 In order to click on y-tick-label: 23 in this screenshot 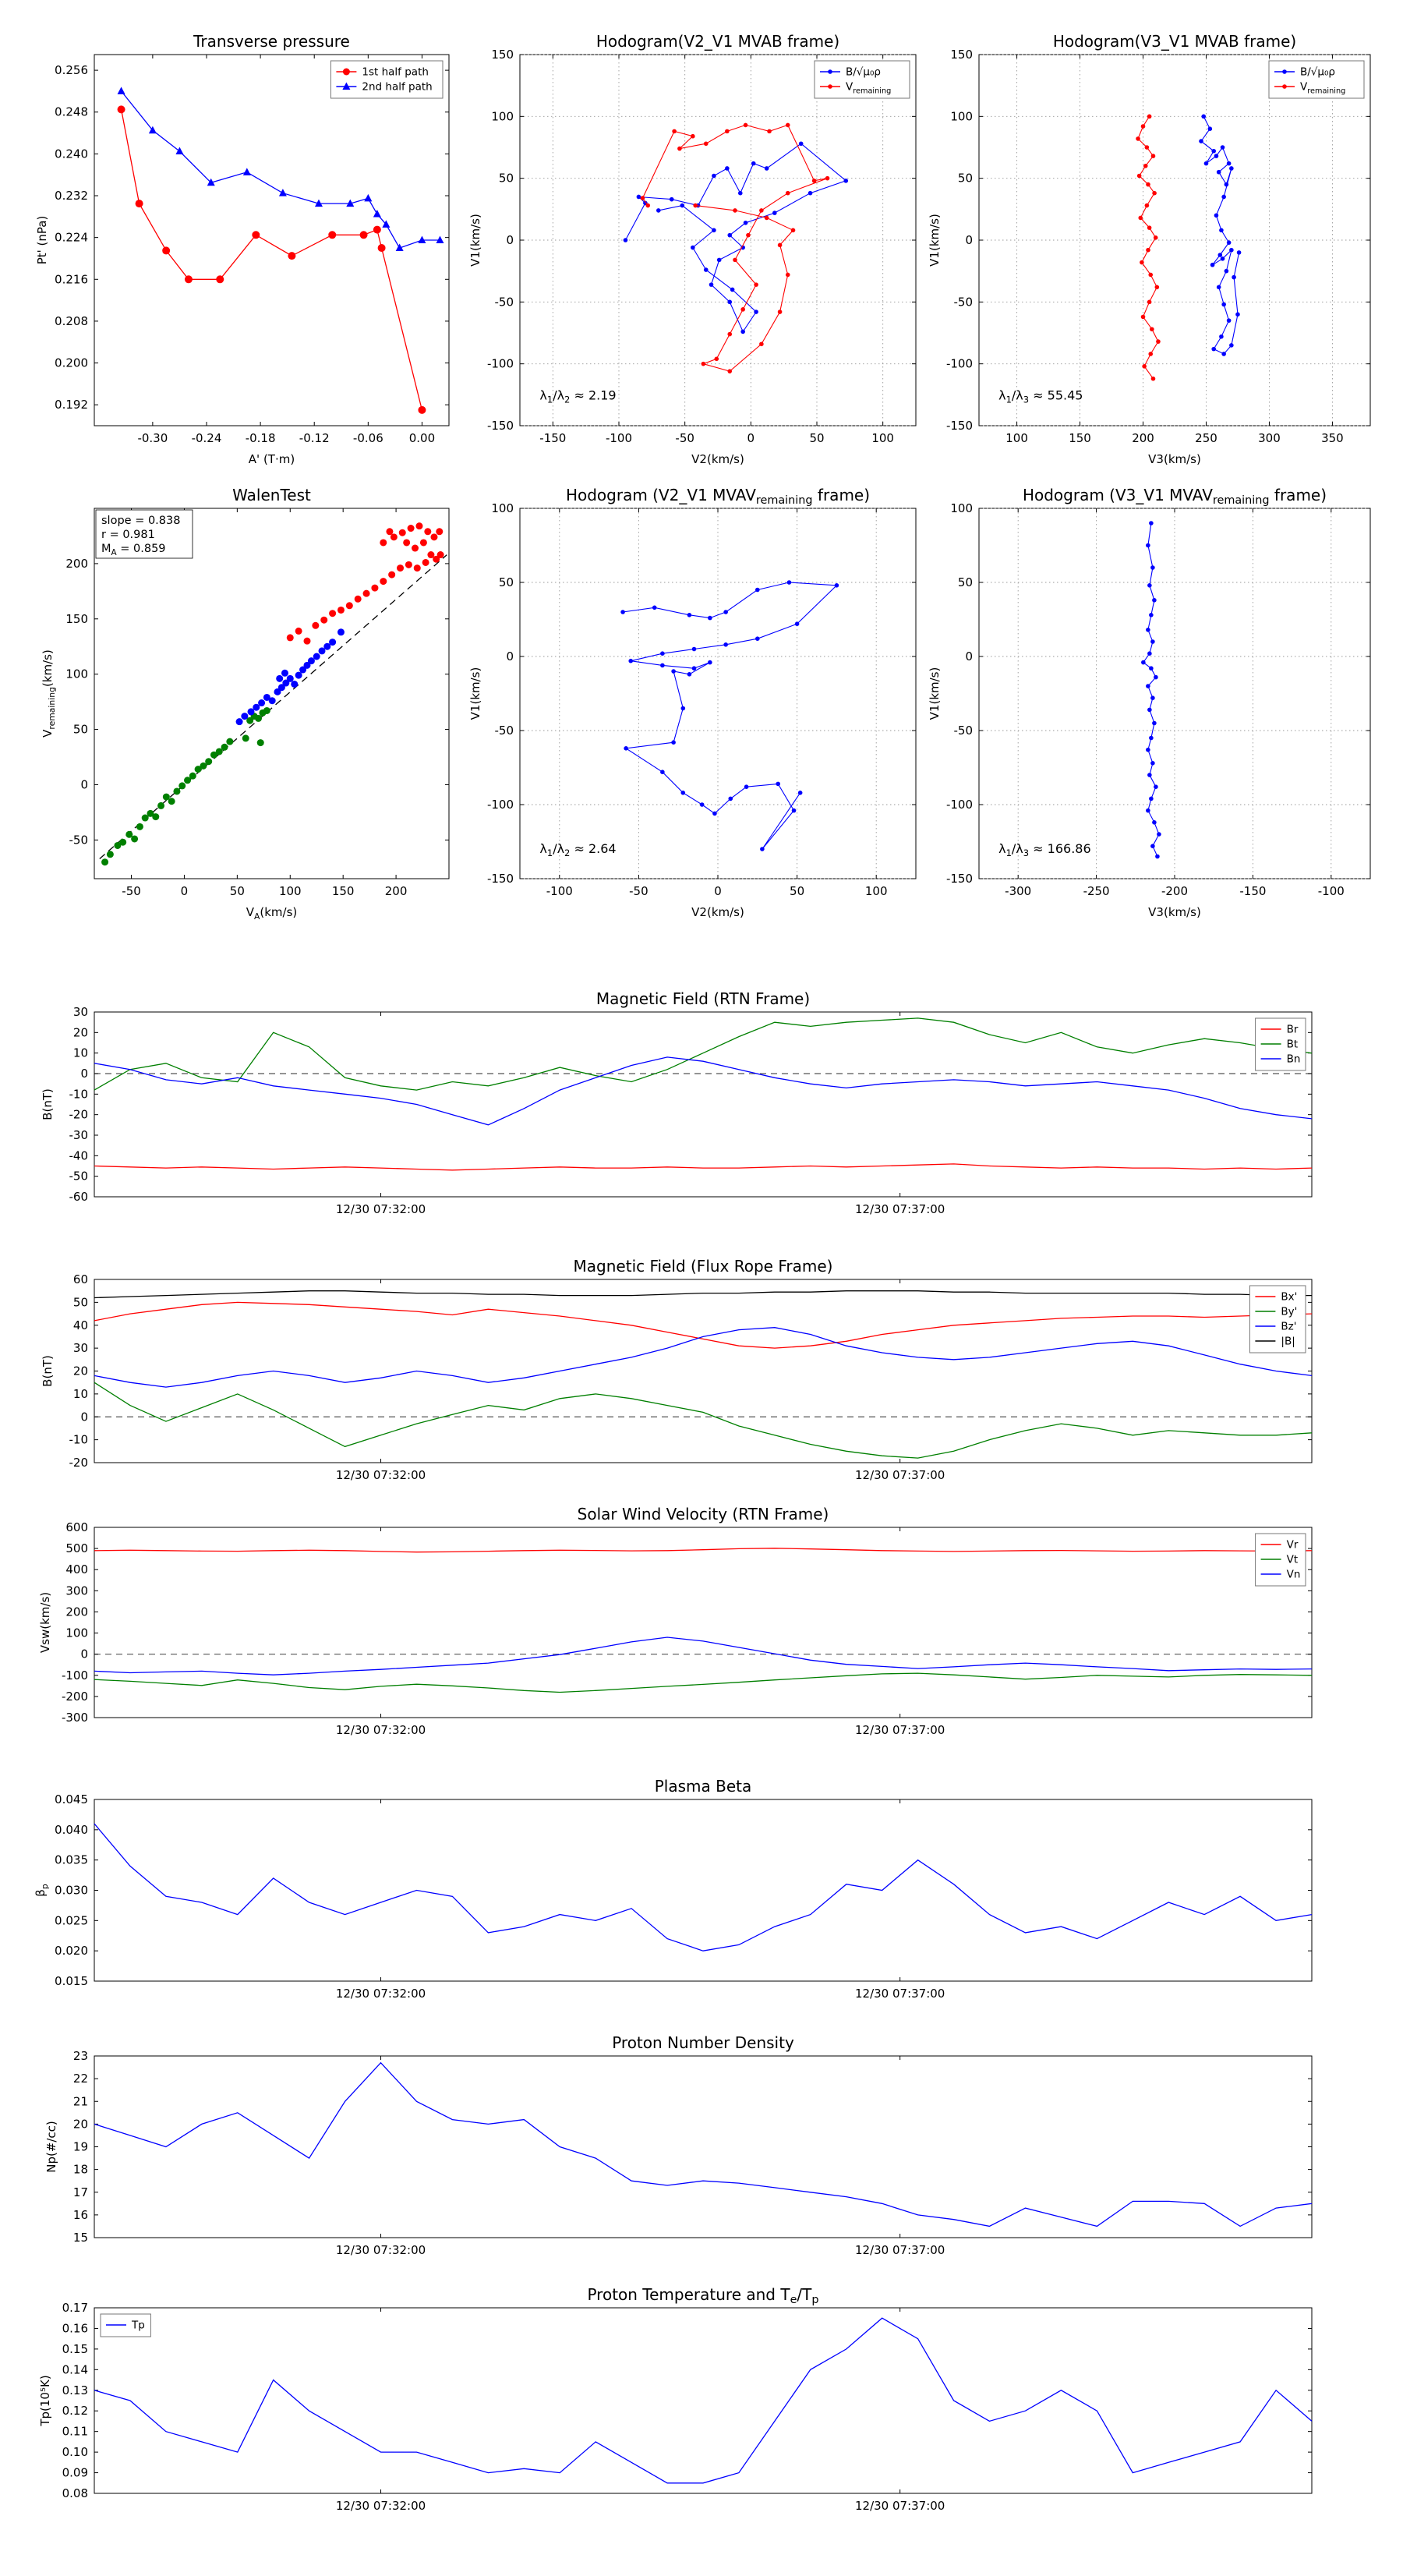, I will do `click(80, 2056)`.